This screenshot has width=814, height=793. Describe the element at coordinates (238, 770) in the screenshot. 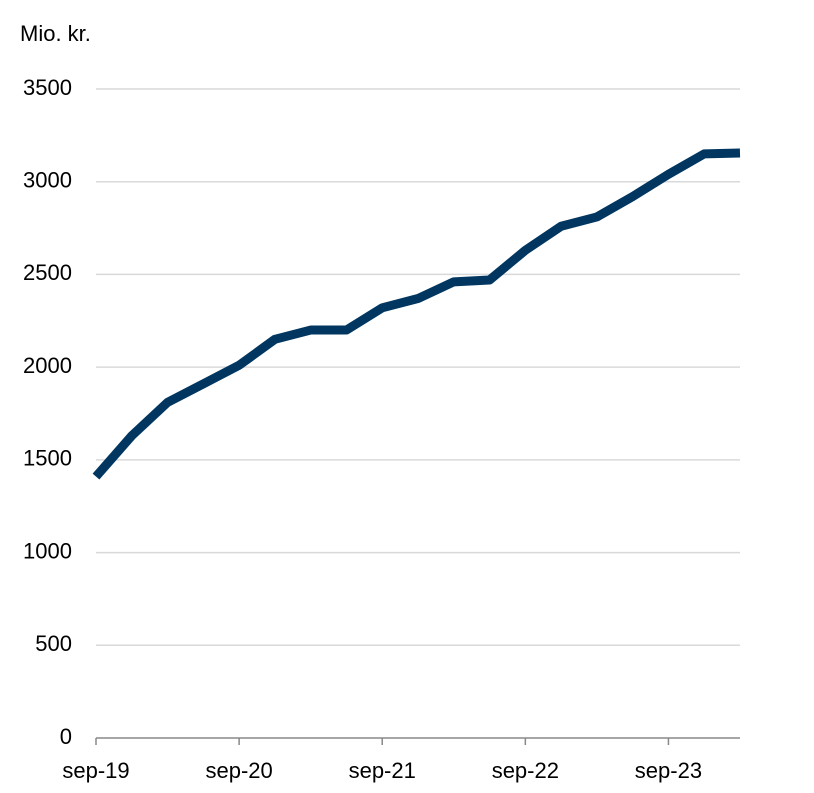

I see `x-tick-label: sep-20` at that location.